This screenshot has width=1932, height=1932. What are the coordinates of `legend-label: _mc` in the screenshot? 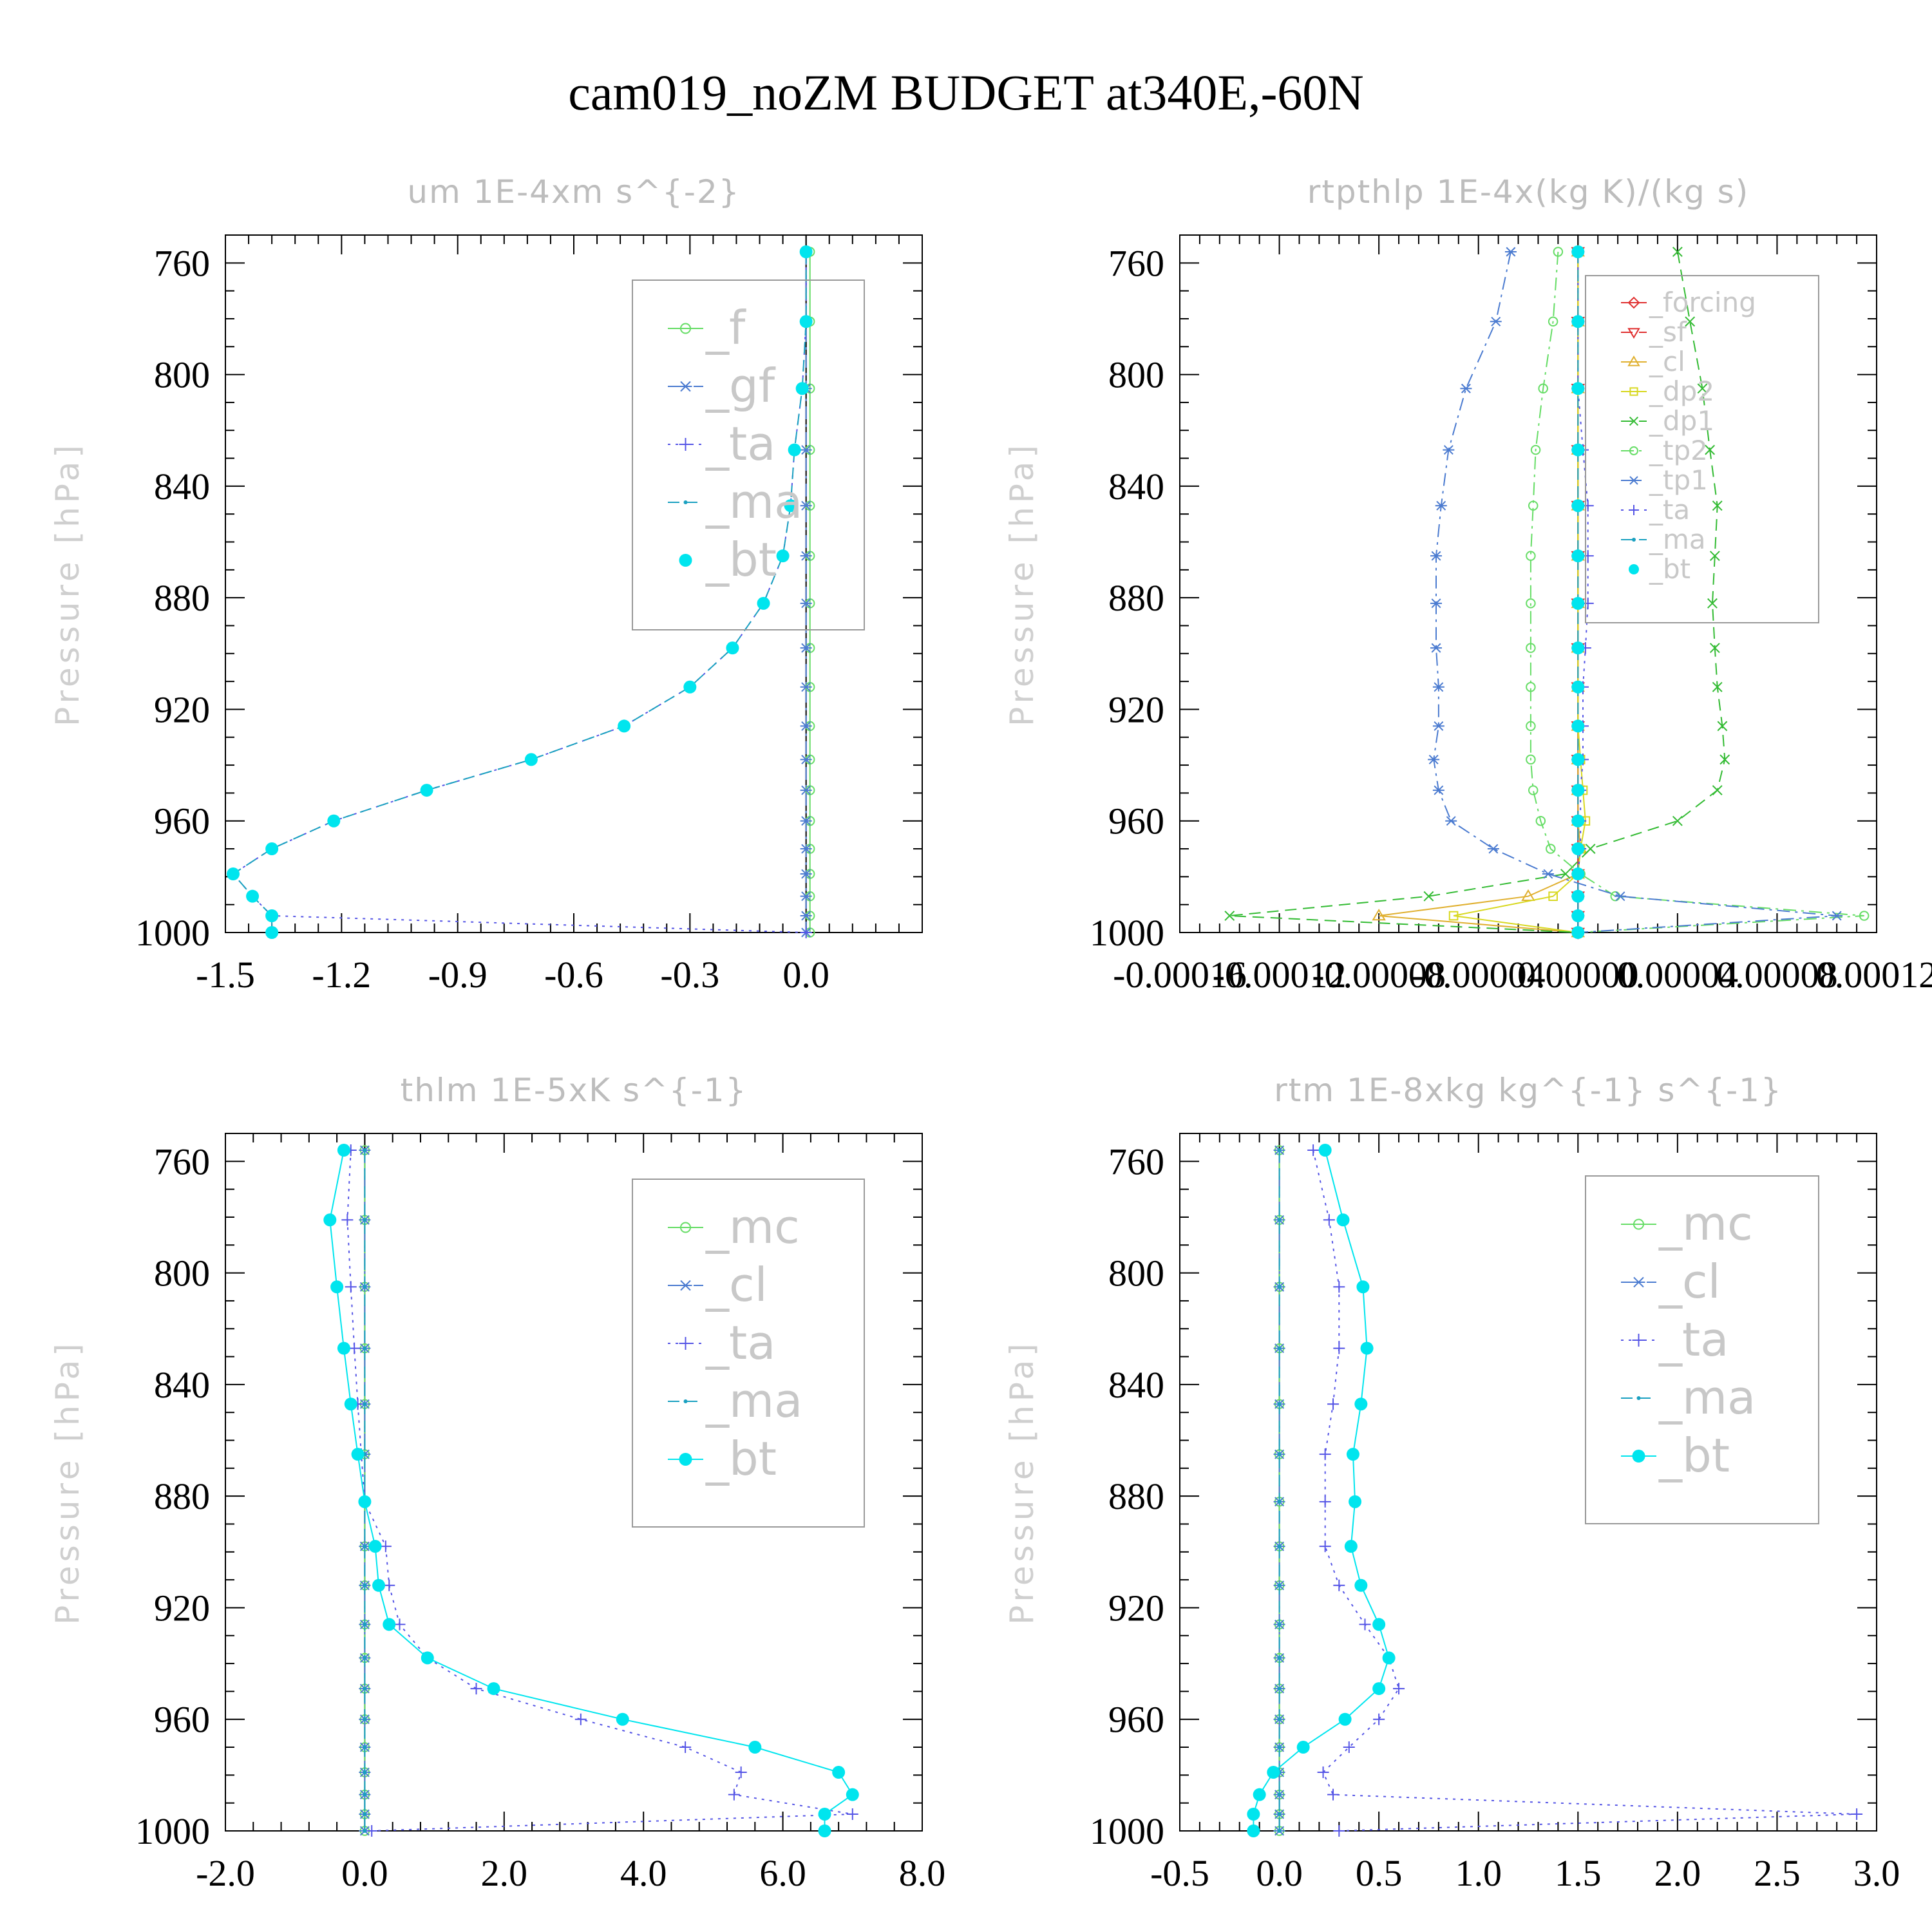 It's located at (1706, 1224).